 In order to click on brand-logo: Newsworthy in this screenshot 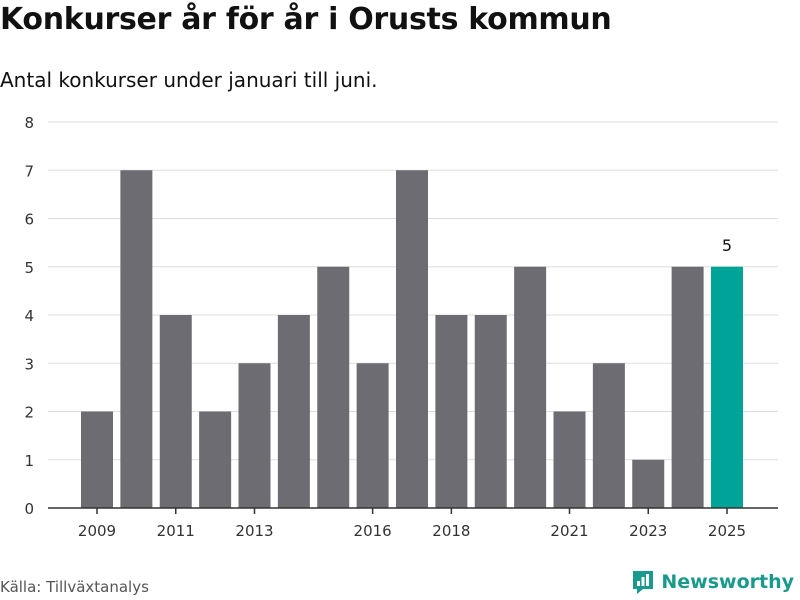, I will do `click(712, 582)`.